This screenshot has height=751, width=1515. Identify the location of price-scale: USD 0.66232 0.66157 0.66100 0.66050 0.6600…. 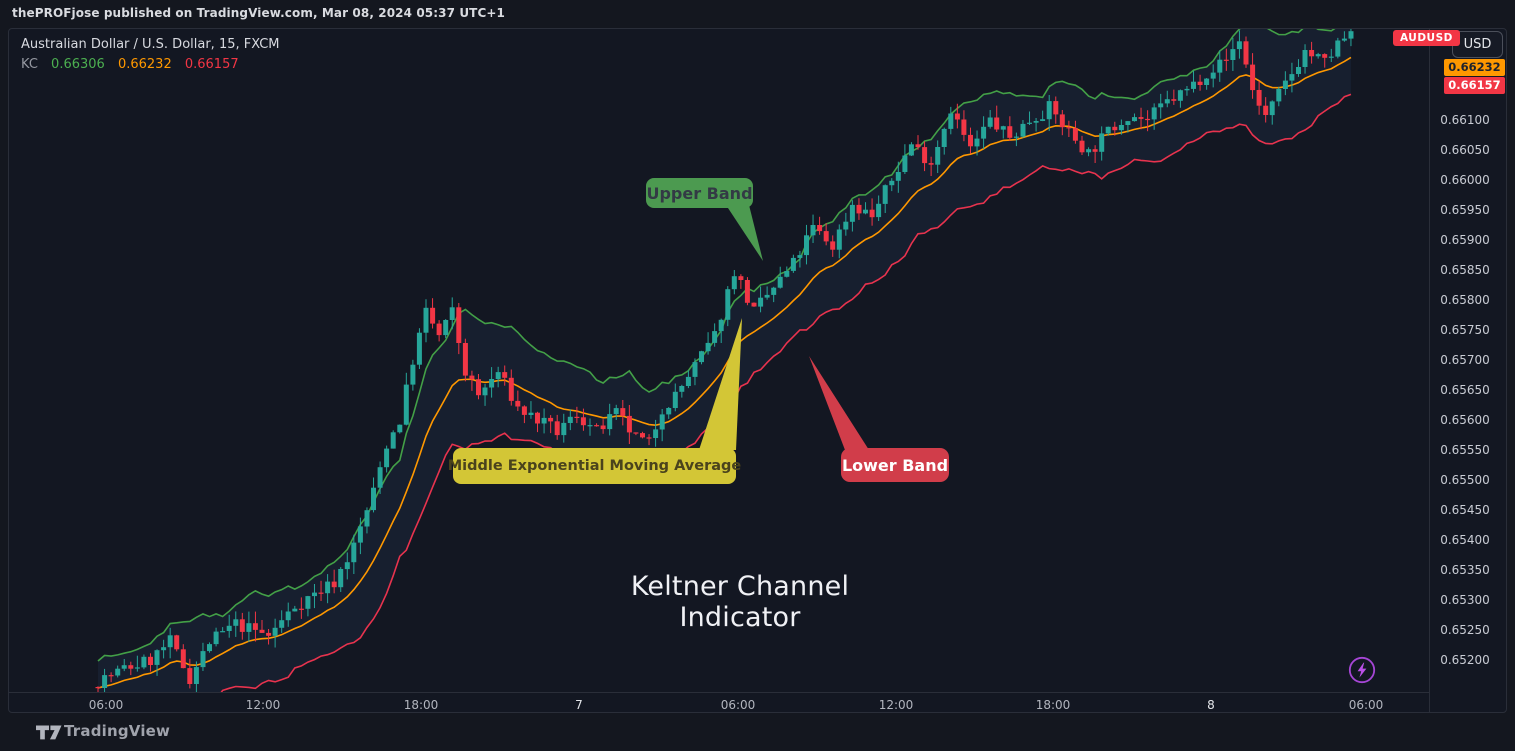
(1467, 370).